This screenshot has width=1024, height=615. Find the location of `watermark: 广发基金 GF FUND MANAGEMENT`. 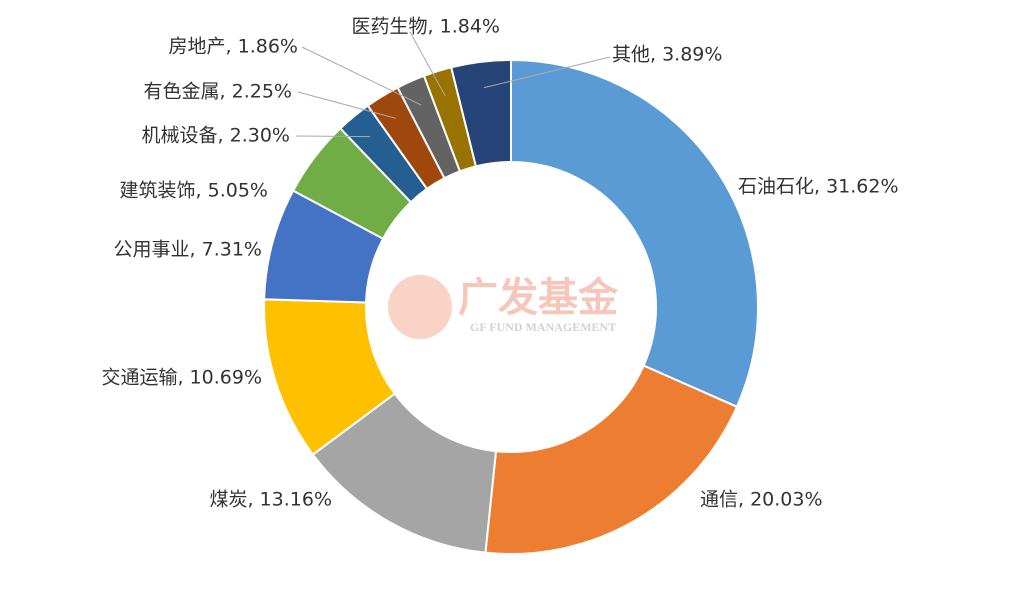

watermark: 广发基金 GF FUND MANAGEMENT is located at coordinates (503, 307).